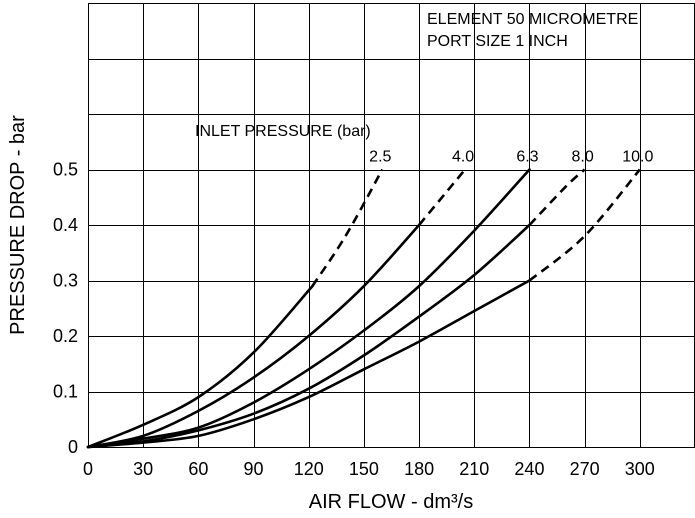  I want to click on series-label: 6.3, so click(527, 157).